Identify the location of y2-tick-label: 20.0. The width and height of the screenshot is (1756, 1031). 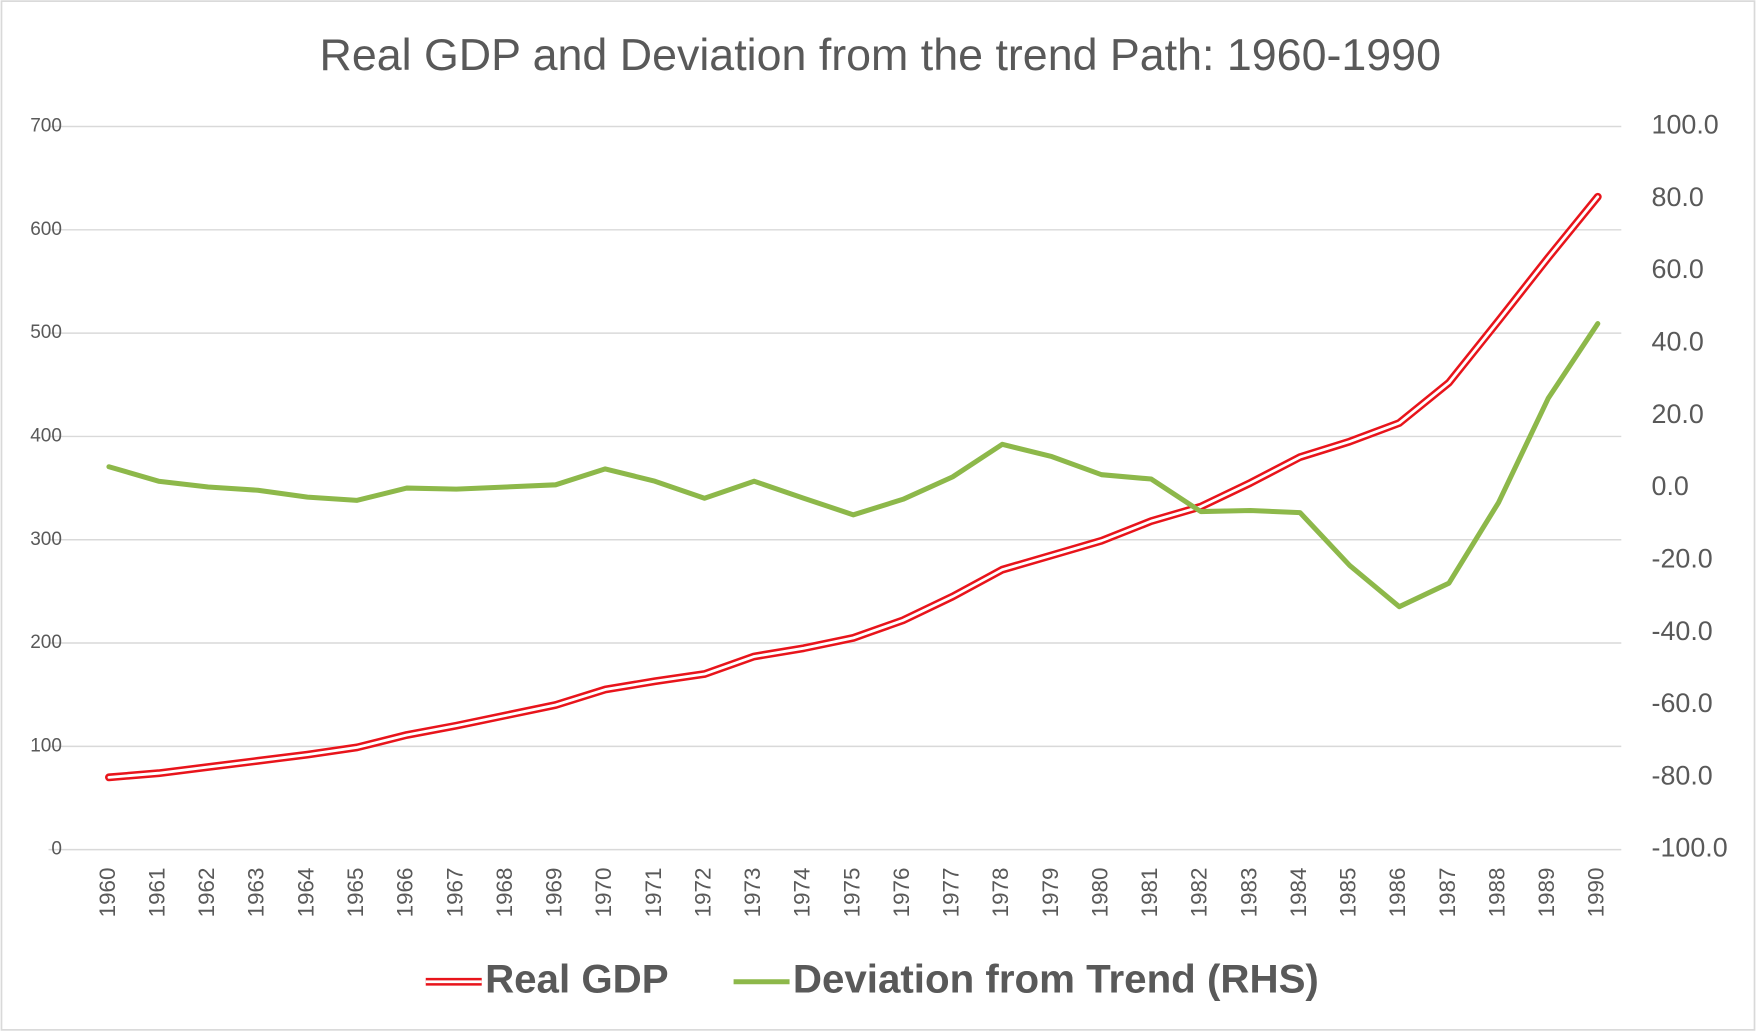
(1678, 414).